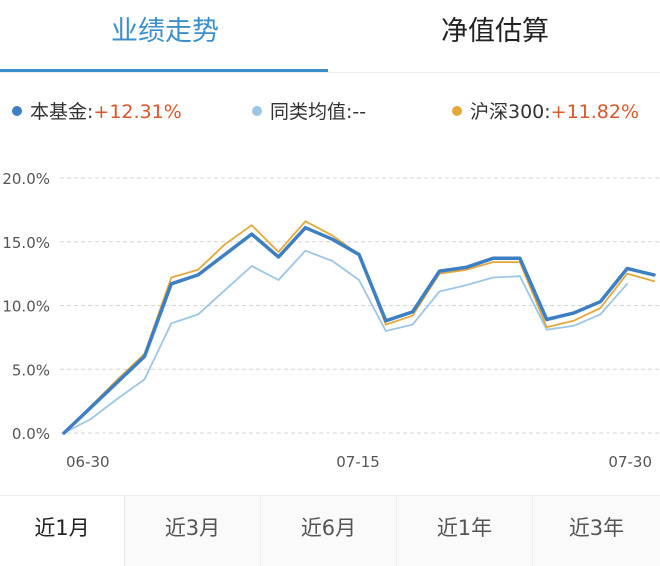  I want to click on period-selector: 近1月 近3月 近6月 近1年 近3年, so click(330, 530).